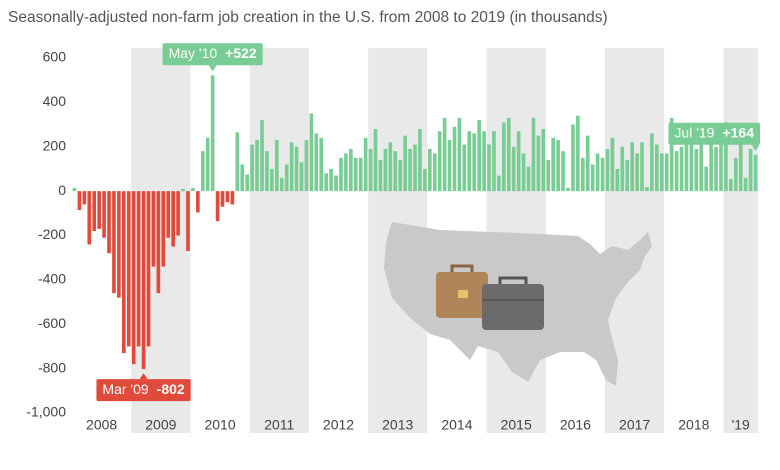 This screenshot has height=470, width=780. I want to click on annotation-label: Jul '19, so click(694, 132).